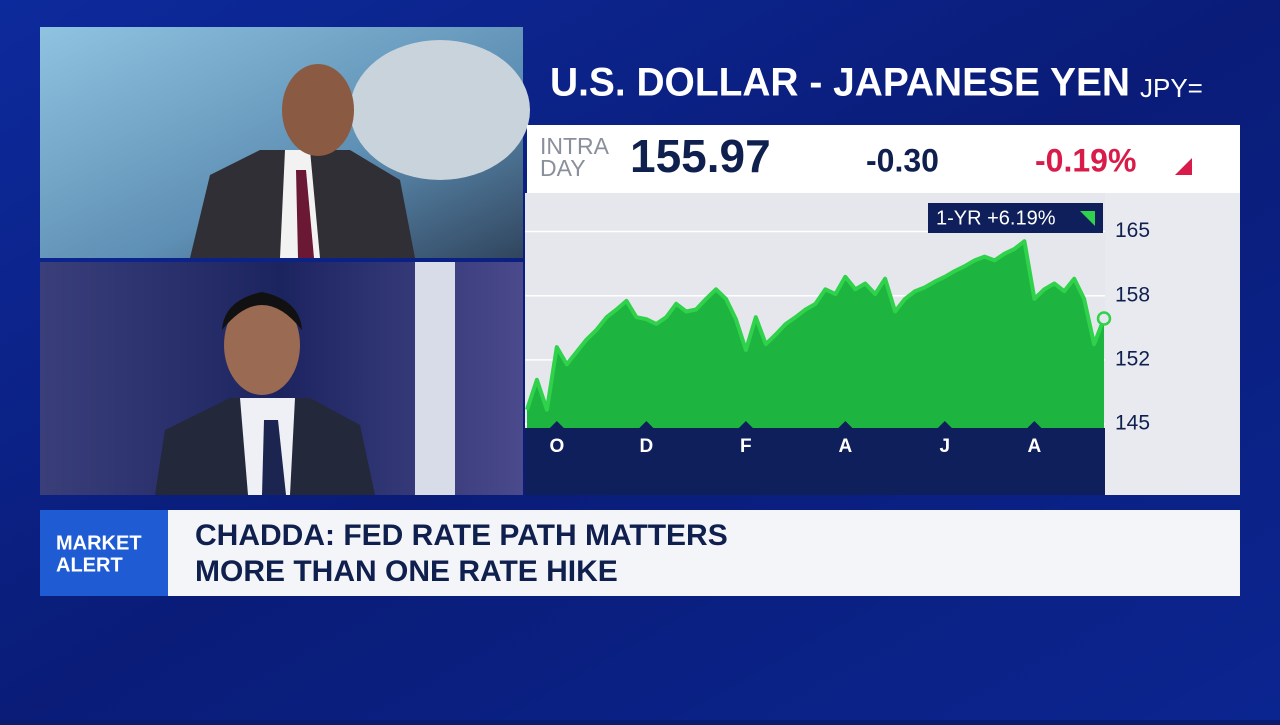 This screenshot has width=1280, height=725. What do you see at coordinates (1085, 160) in the screenshot?
I see `change-percent: -0.19%` at bounding box center [1085, 160].